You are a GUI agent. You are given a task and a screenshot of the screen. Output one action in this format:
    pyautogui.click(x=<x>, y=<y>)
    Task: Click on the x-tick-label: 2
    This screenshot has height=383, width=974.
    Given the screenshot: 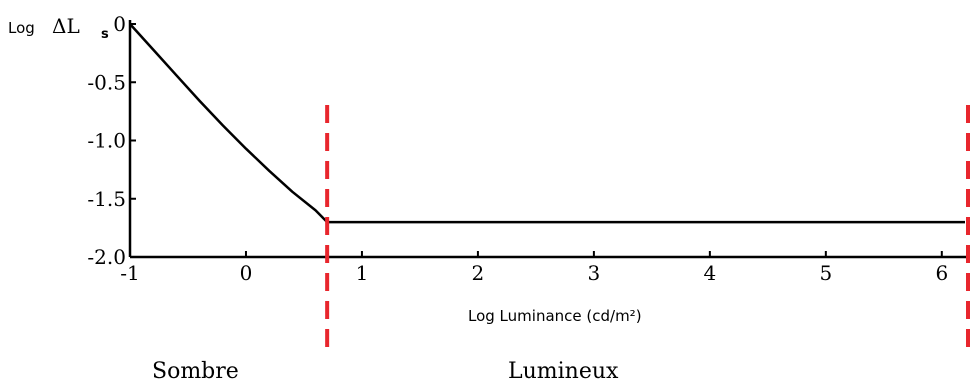 What is the action you would take?
    pyautogui.click(x=478, y=273)
    